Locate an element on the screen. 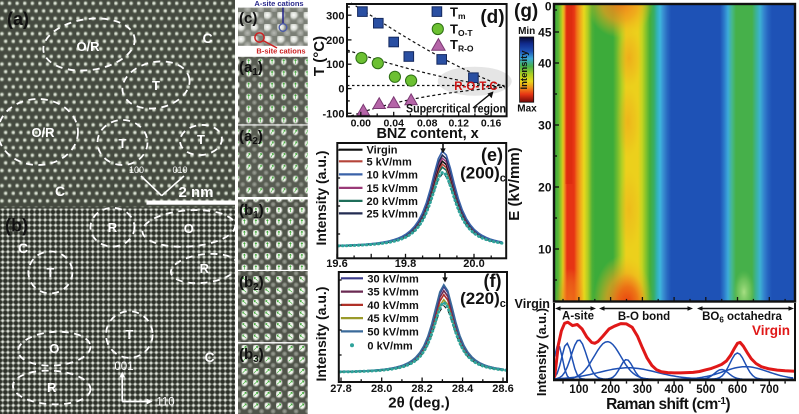  svg-text: 19.6 is located at coordinates (336, 264).